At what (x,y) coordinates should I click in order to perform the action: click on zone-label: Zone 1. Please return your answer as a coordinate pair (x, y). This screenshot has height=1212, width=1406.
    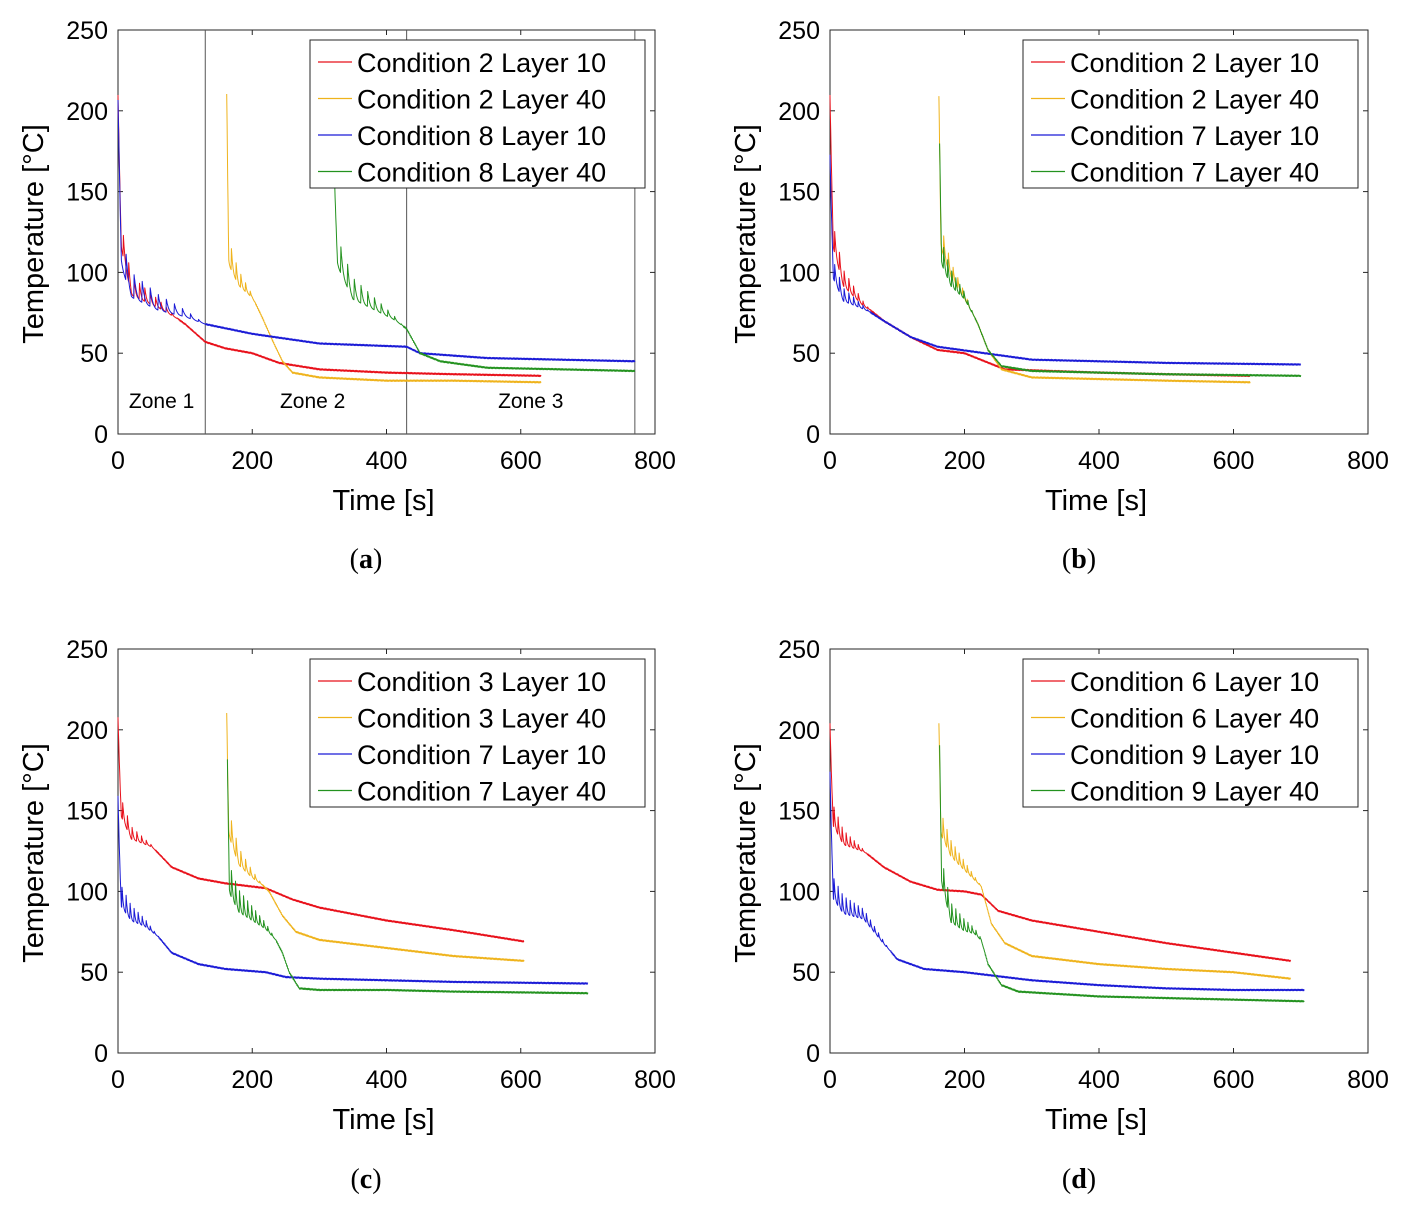
    Looking at the image, I should click on (161, 401).